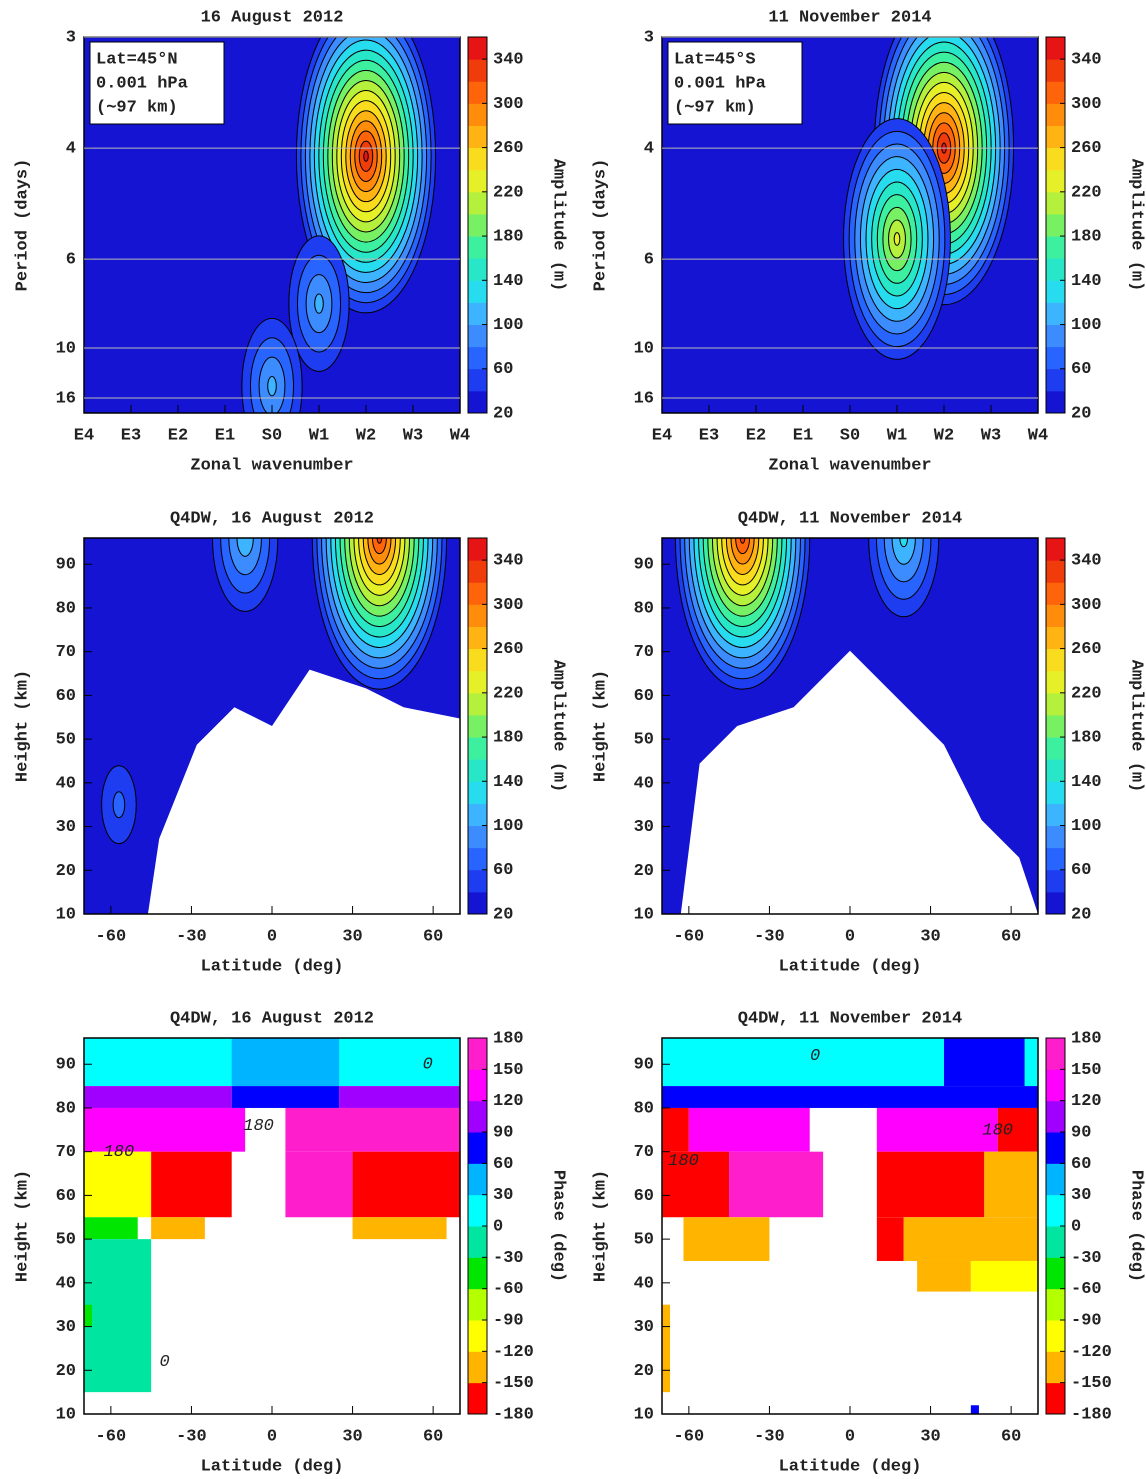 This screenshot has width=1146, height=1479. I want to click on x-tick-label: 60, so click(433, 936).